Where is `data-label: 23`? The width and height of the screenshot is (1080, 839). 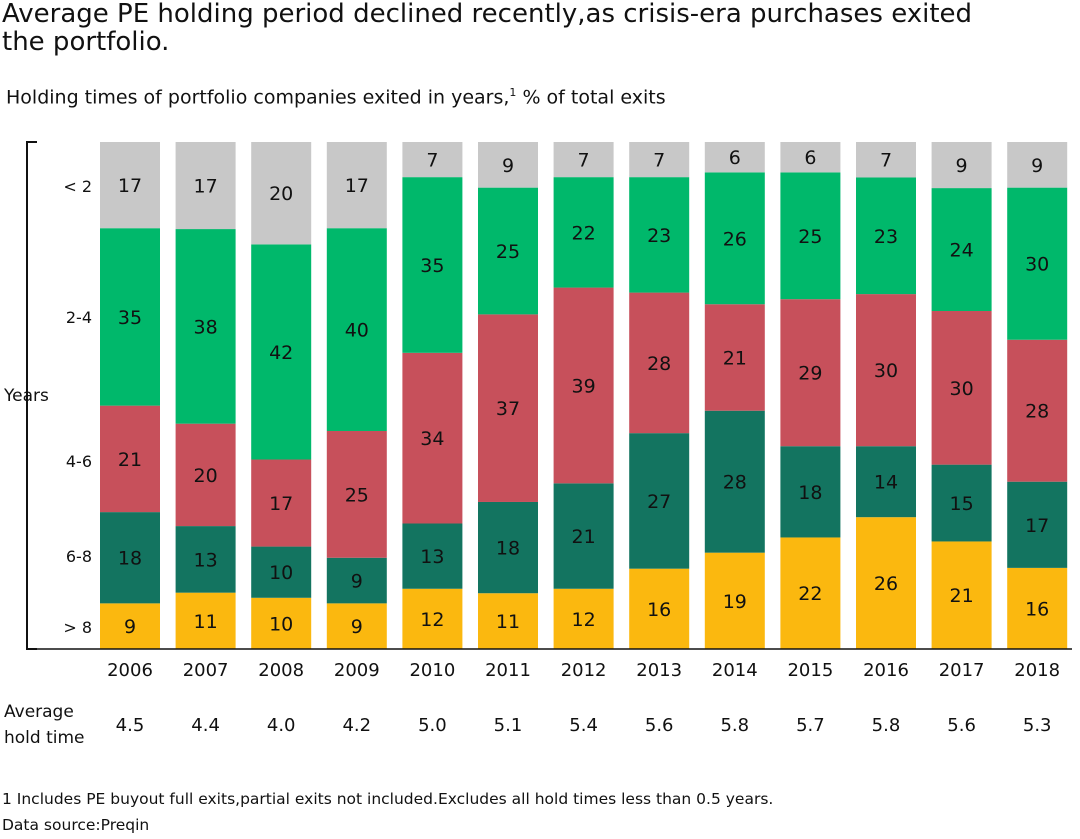 data-label: 23 is located at coordinates (886, 237).